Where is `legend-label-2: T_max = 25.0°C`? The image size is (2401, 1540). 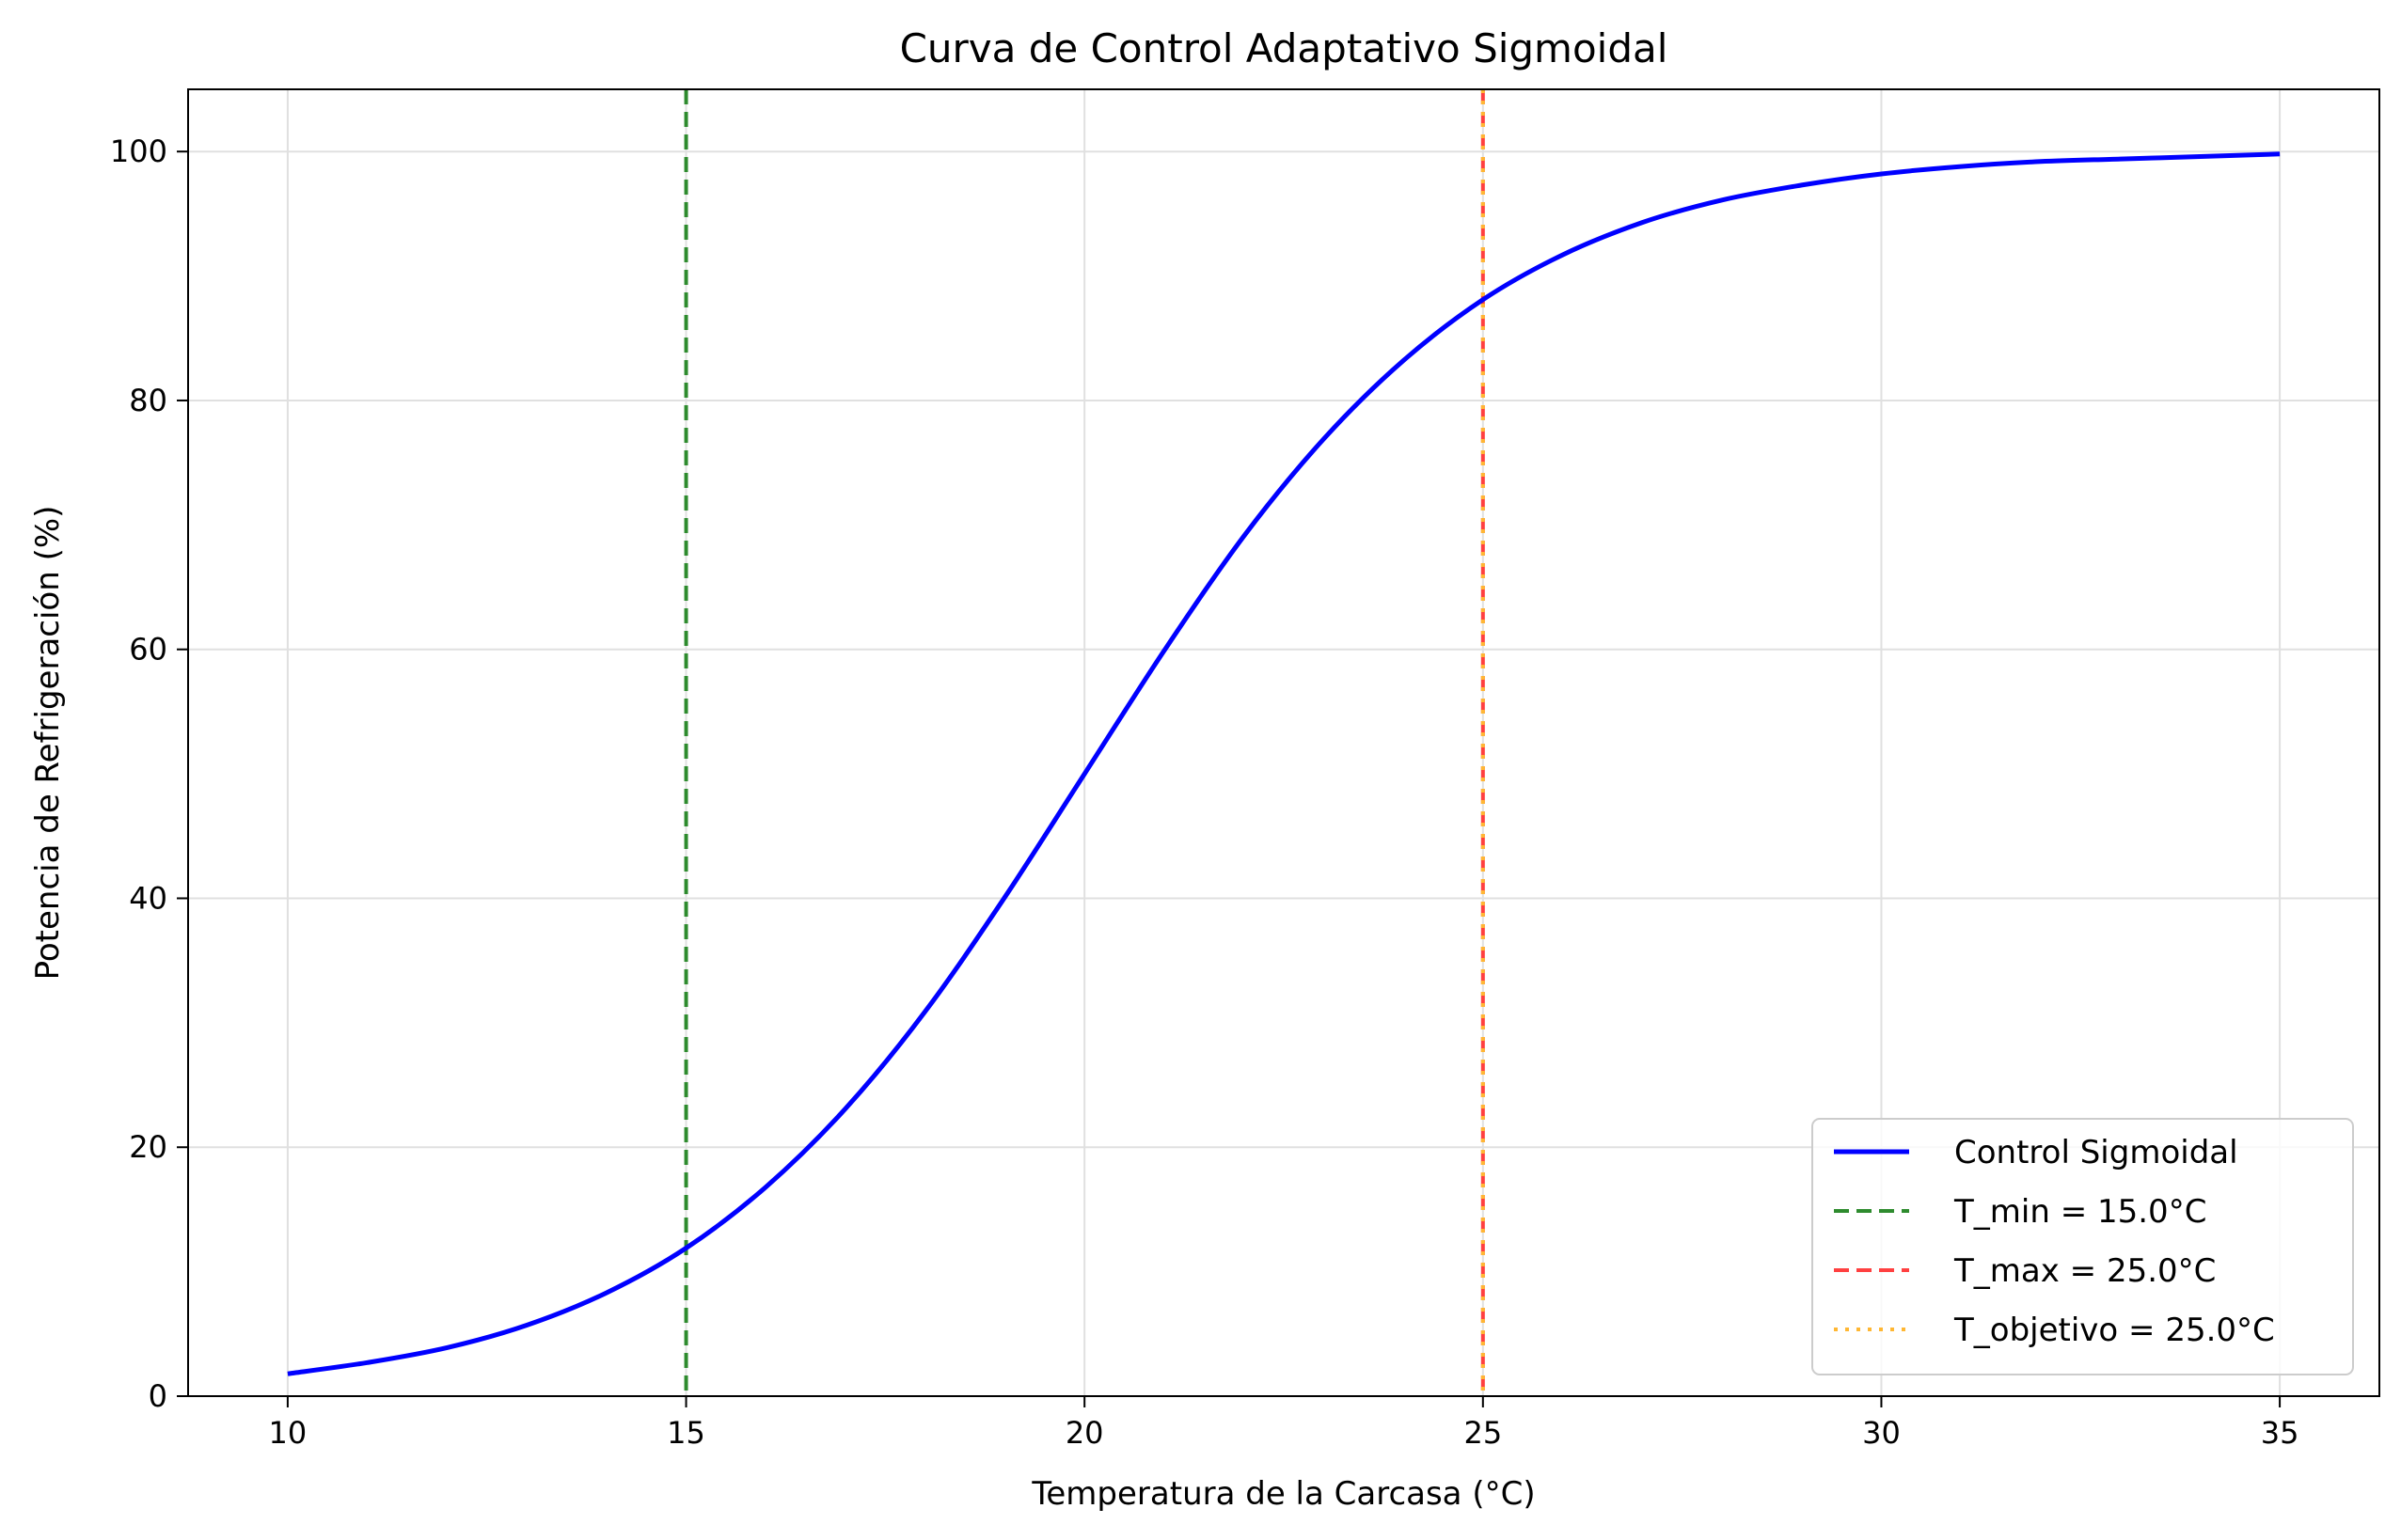
legend-label-2: T_max = 25.0°C is located at coordinates (2084, 1271).